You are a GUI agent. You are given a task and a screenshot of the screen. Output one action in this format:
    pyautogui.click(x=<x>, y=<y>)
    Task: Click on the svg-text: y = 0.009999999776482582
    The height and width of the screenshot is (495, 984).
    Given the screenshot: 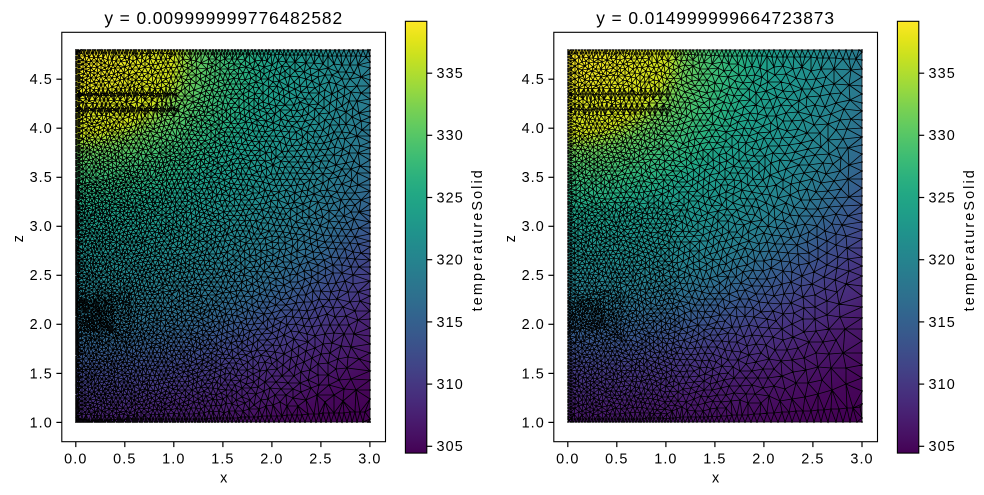 What is the action you would take?
    pyautogui.click(x=223, y=18)
    